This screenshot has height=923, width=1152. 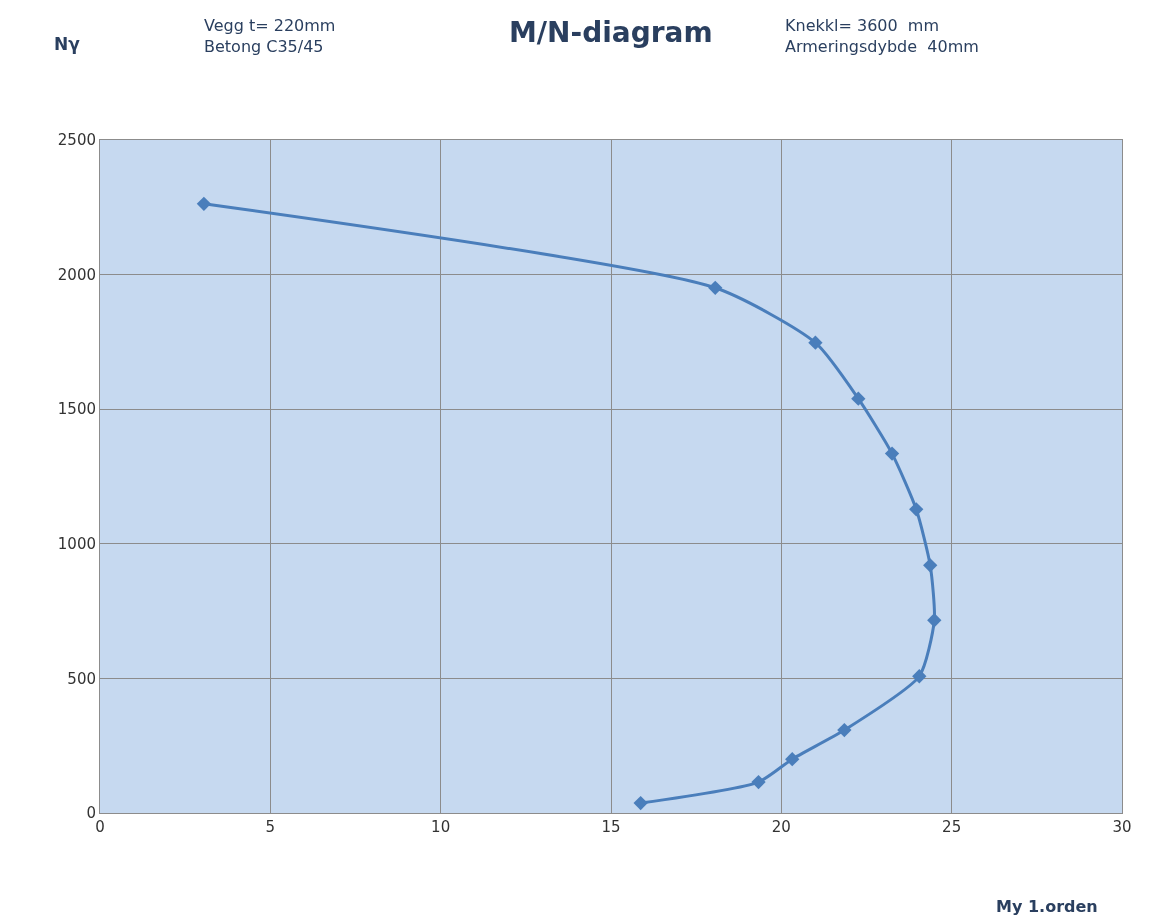 What do you see at coordinates (270, 827) in the screenshot?
I see `x-tick-label: 5` at bounding box center [270, 827].